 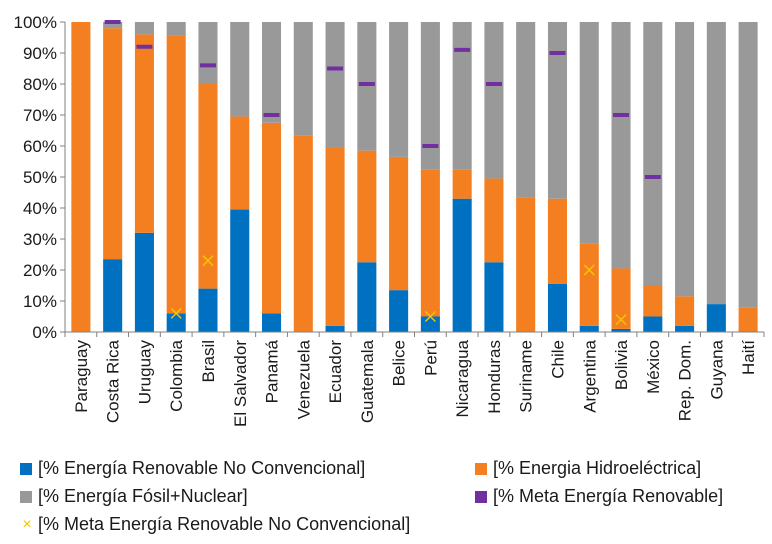 I want to click on x-tick-label: Rep. Dom., so click(x=685, y=380).